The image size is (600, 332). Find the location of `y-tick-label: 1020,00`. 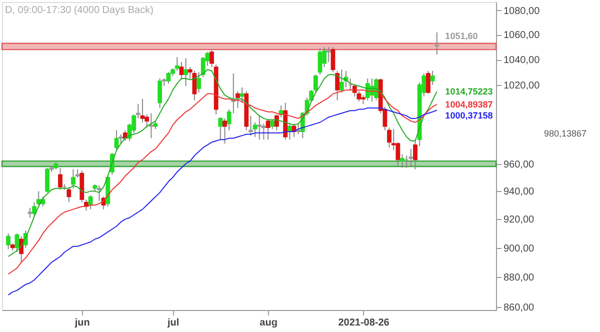

y-tick-label: 1020,00 is located at coordinates (522, 86).